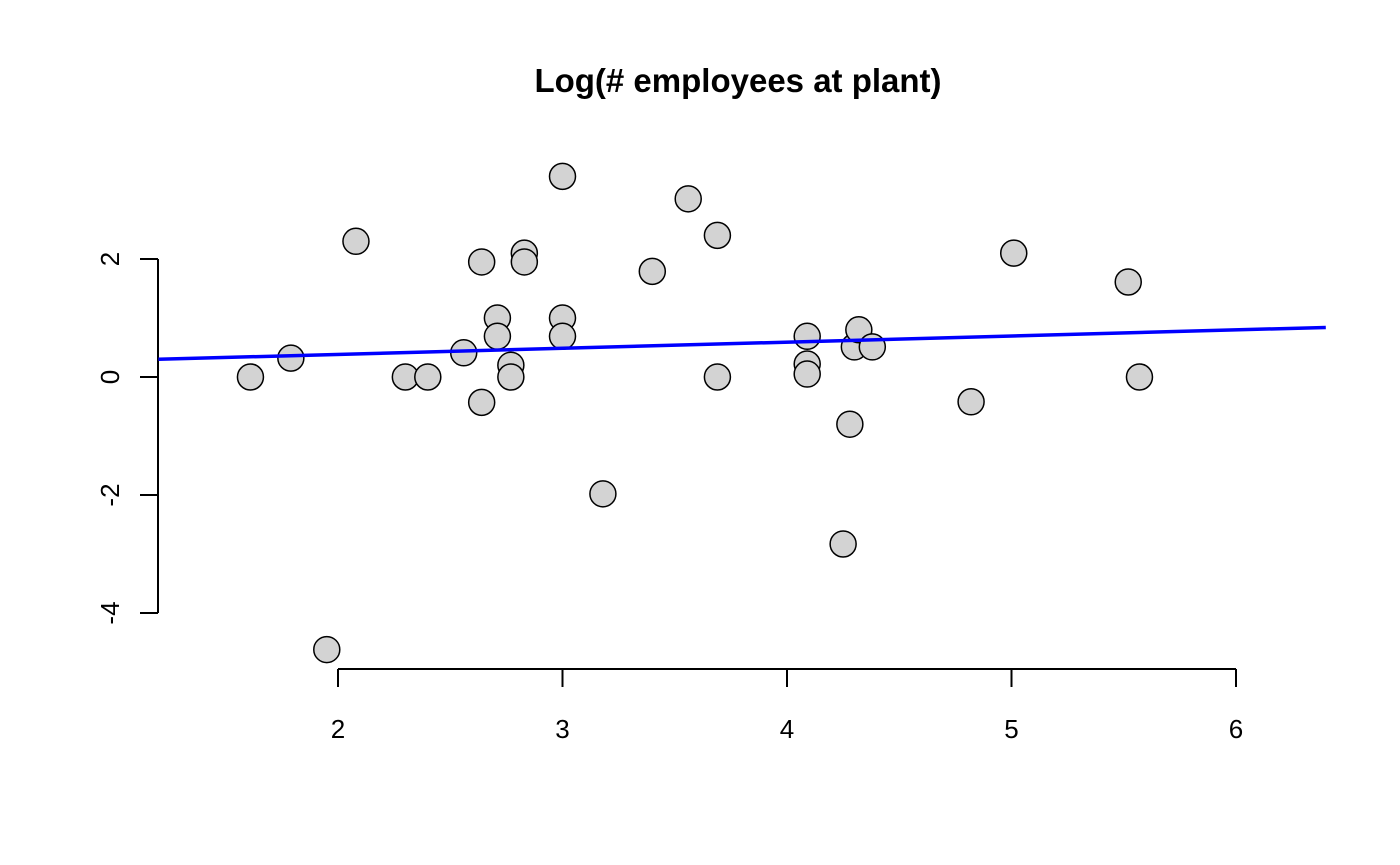  What do you see at coordinates (737, 80) in the screenshot?
I see `chart-title: Log(# employees at plant)` at bounding box center [737, 80].